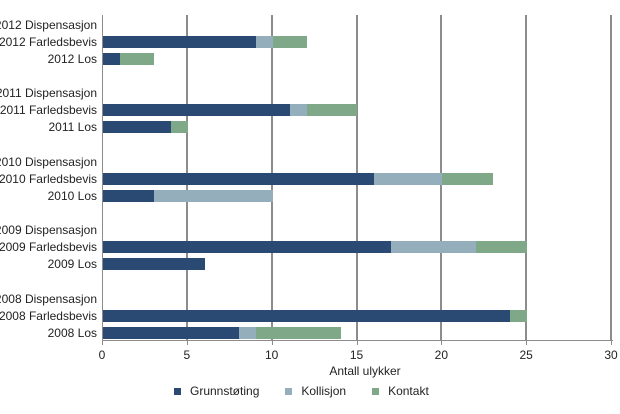  Describe the element at coordinates (102, 178) in the screenshot. I see `y-axis-line` at that location.